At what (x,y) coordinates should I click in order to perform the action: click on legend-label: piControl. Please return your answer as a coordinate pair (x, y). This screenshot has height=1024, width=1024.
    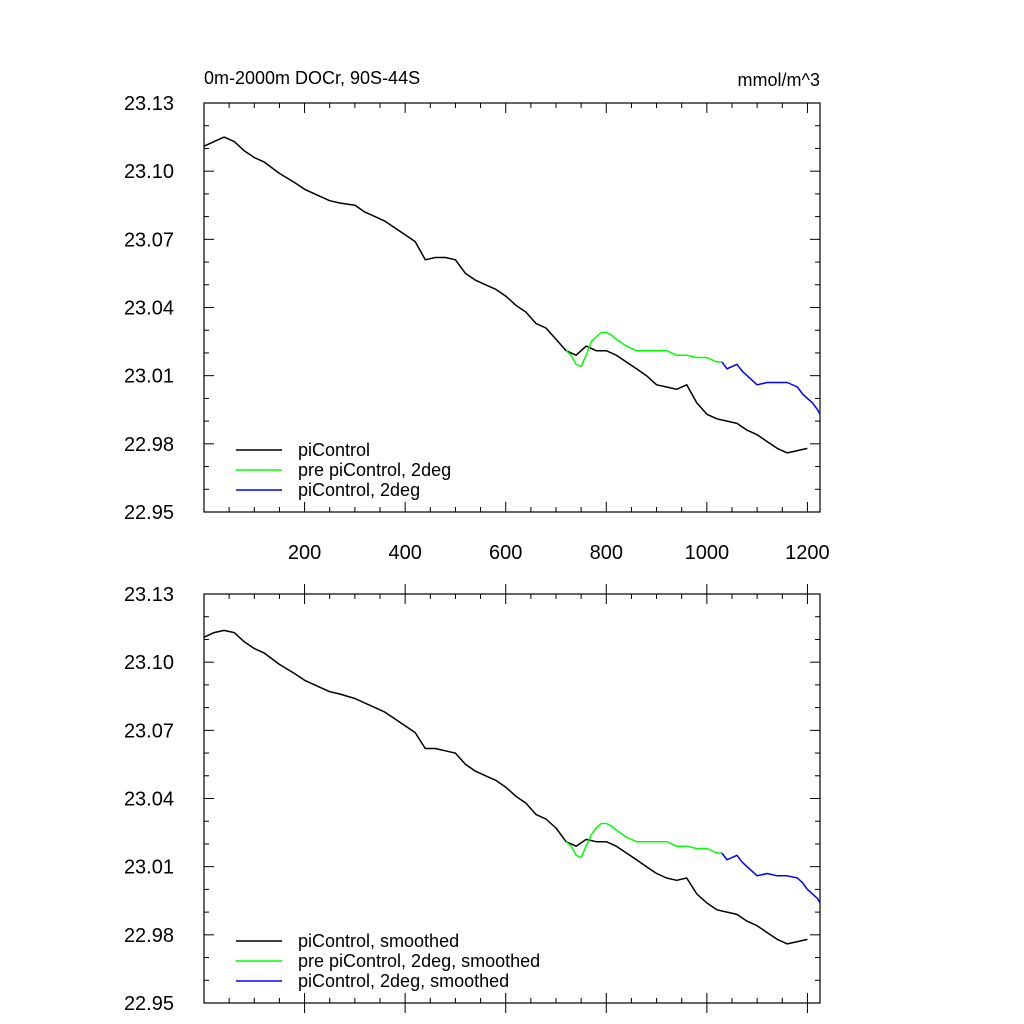
    Looking at the image, I should click on (334, 450).